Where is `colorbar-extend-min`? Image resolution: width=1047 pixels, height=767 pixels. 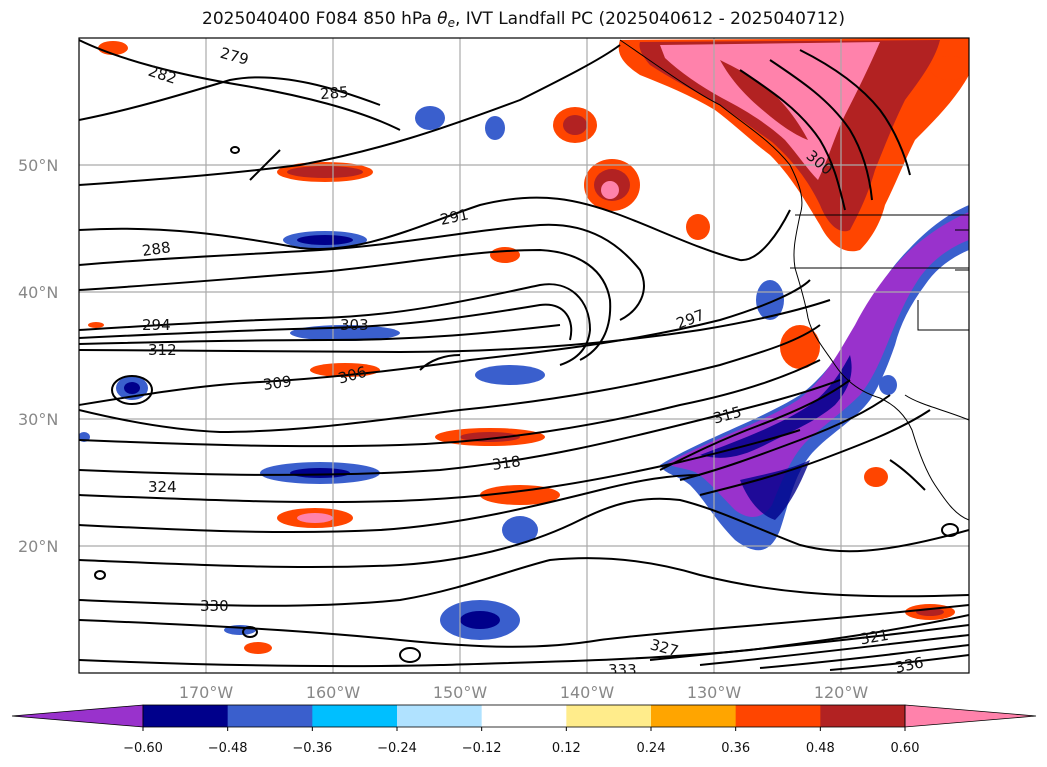
colorbar-extend-min is located at coordinates (77, 716).